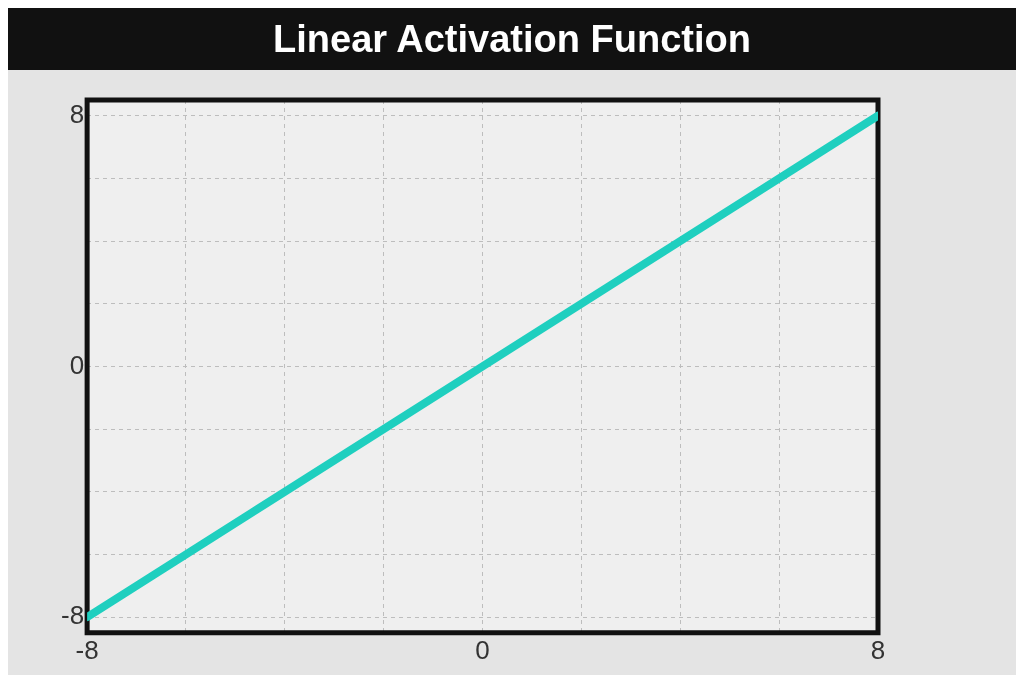 The image size is (1024, 683). What do you see at coordinates (77, 364) in the screenshot?
I see `y-tick-label: 0` at bounding box center [77, 364].